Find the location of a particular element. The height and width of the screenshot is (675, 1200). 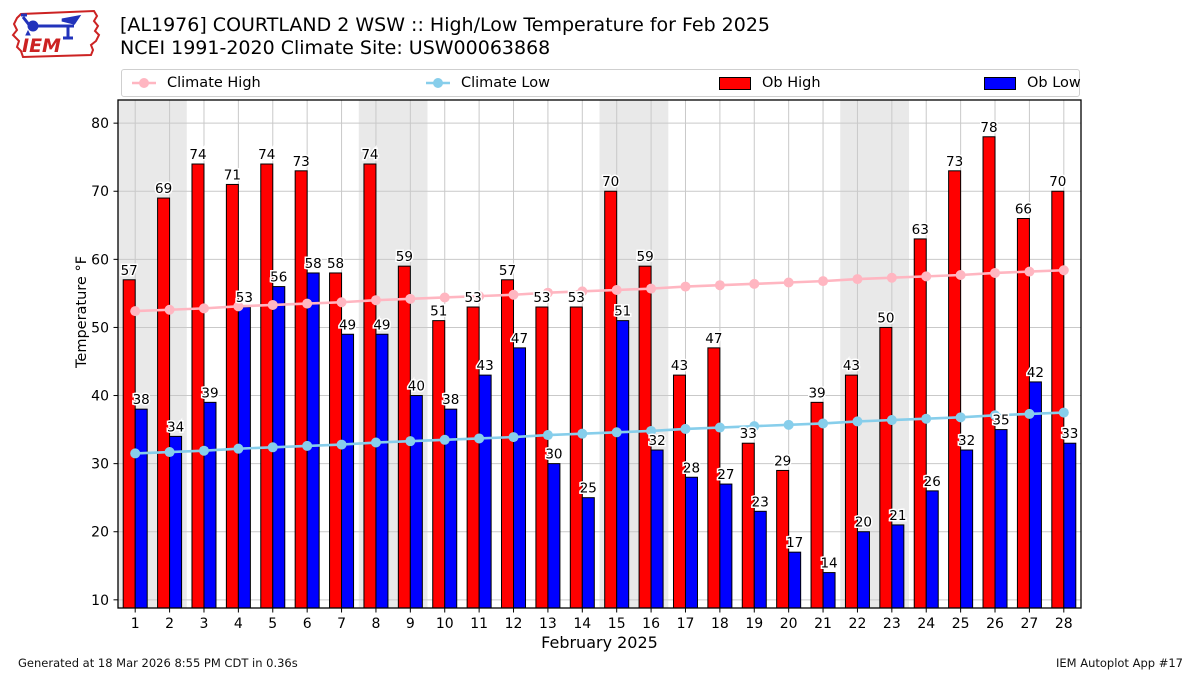

bar-value-label: 51 is located at coordinates (622, 312).